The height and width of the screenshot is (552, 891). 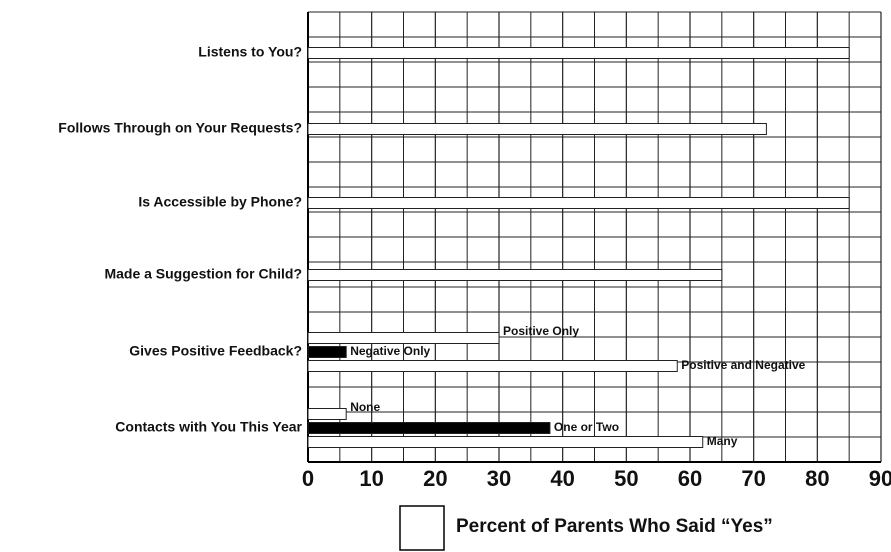 I want to click on x-tick-label: 90, so click(x=880, y=478).